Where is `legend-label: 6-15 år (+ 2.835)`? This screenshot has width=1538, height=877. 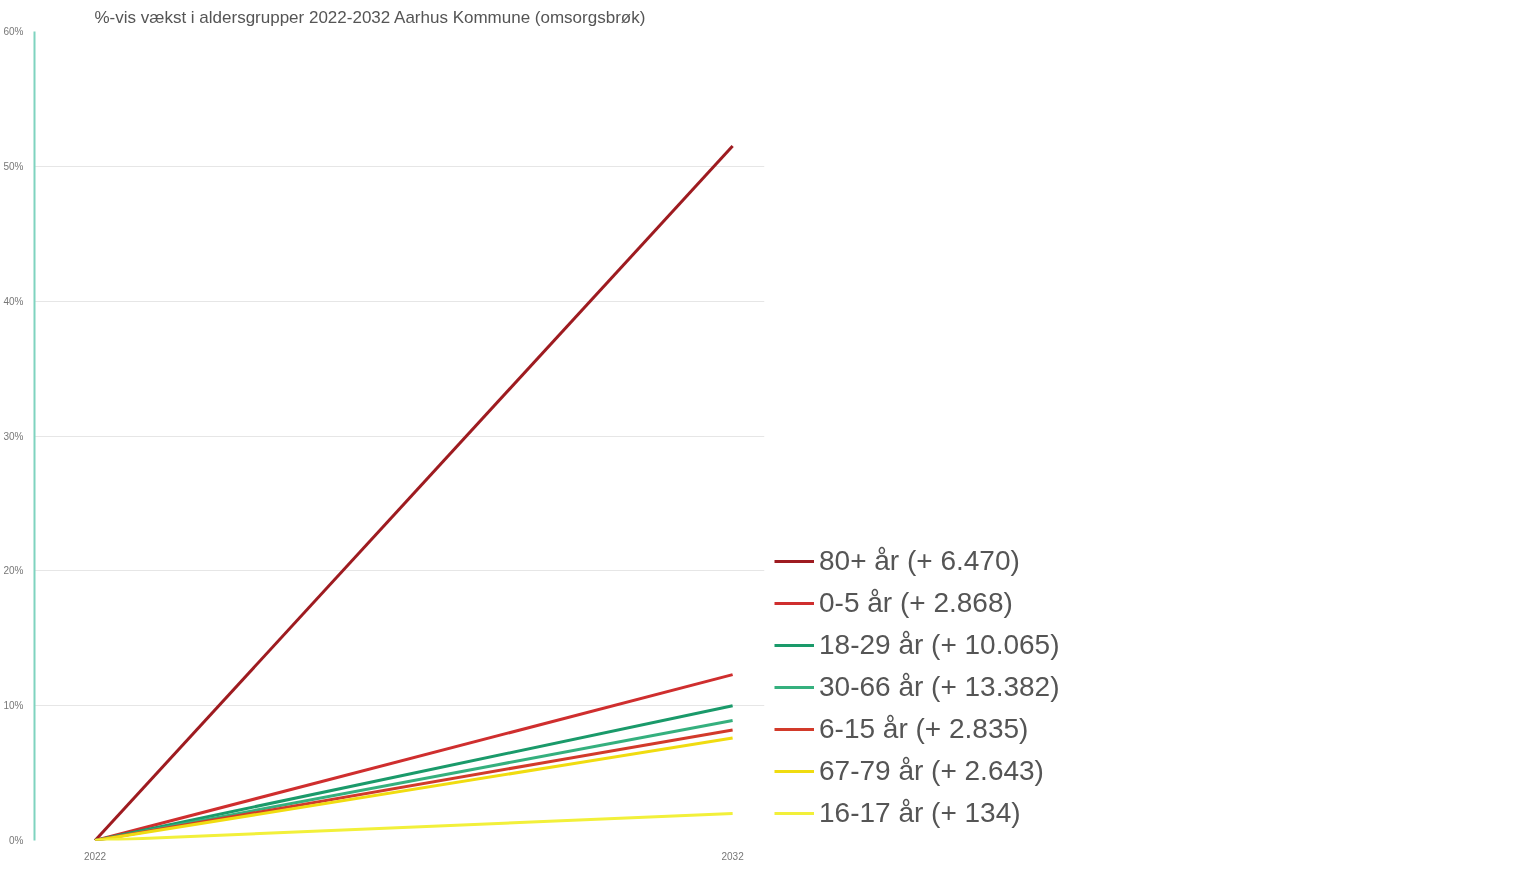 legend-label: 6-15 år (+ 2.835) is located at coordinates (924, 729).